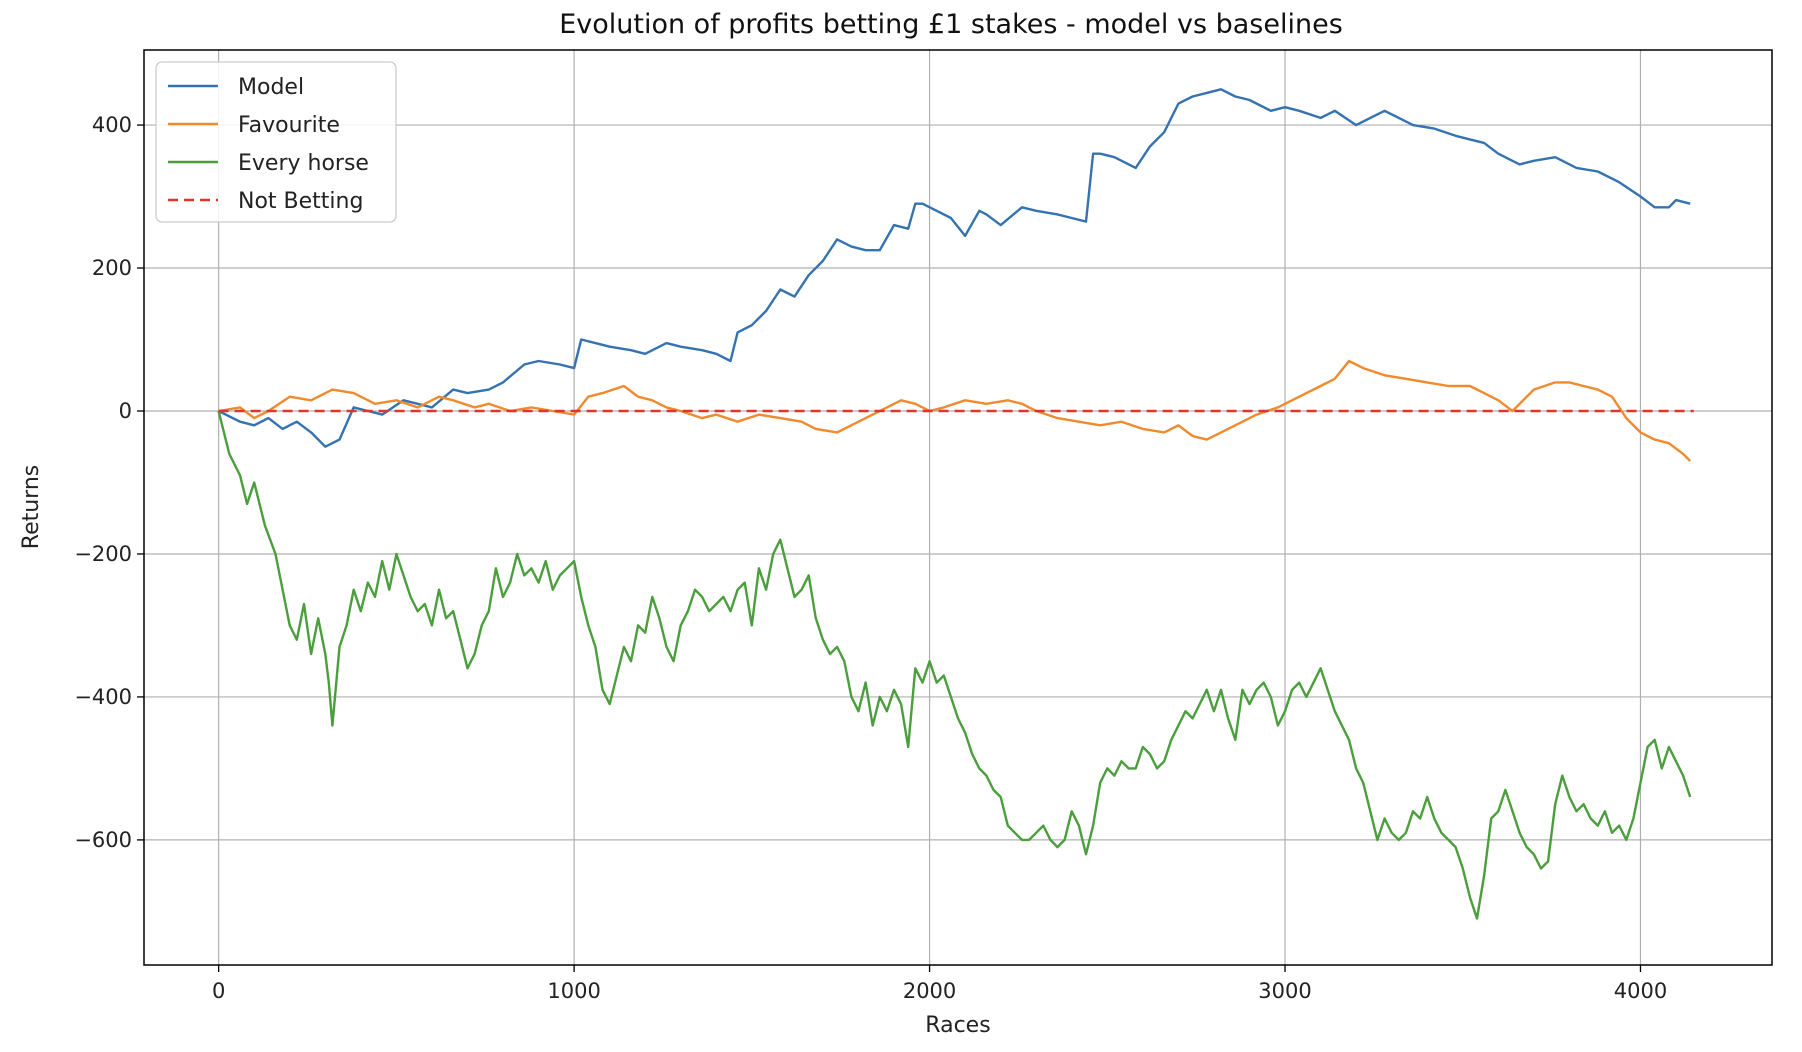 This screenshot has width=1802, height=1052. Describe the element at coordinates (31, 507) in the screenshot. I see `y-axis-label: Returns` at that location.